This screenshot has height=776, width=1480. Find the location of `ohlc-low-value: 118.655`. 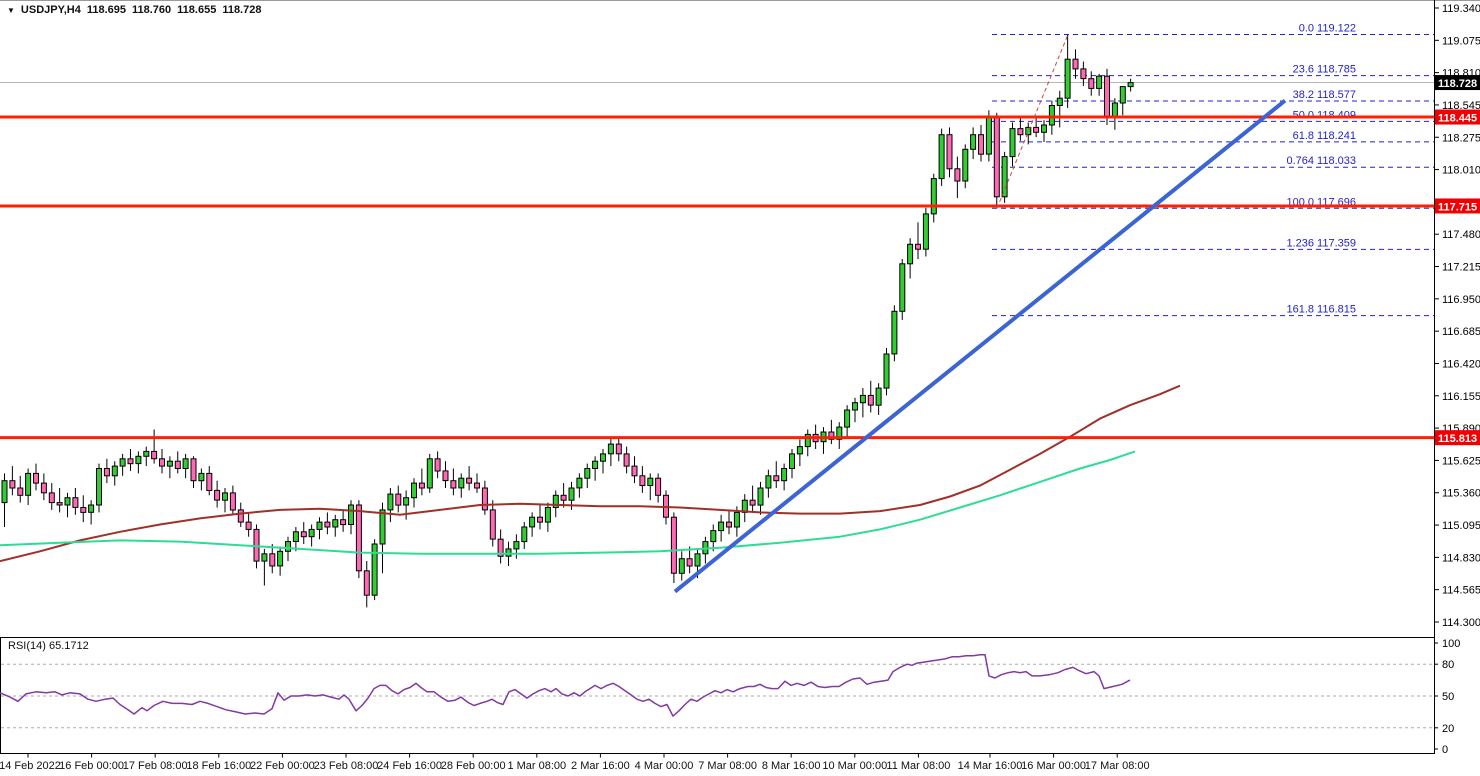

ohlc-low-value: 118.655 is located at coordinates (197, 10).